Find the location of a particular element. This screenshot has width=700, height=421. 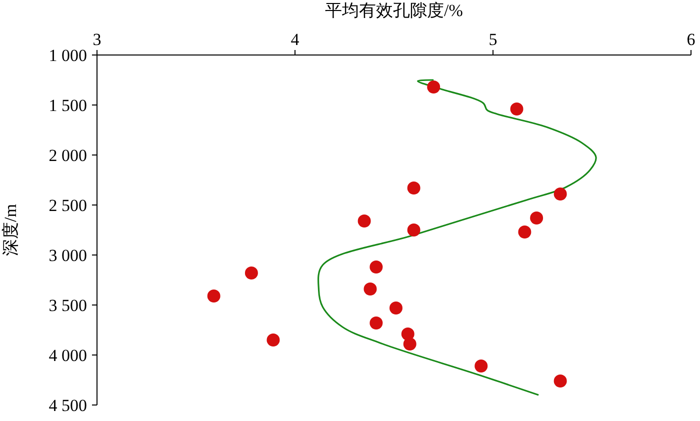

x-axis-title: 平均有效孔隙度/% is located at coordinates (394, 10).